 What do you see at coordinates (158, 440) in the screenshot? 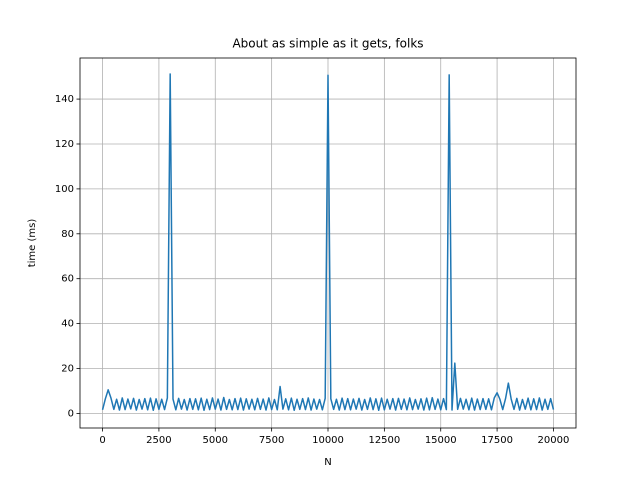
I see `x-tick-label: 2500` at bounding box center [158, 440].